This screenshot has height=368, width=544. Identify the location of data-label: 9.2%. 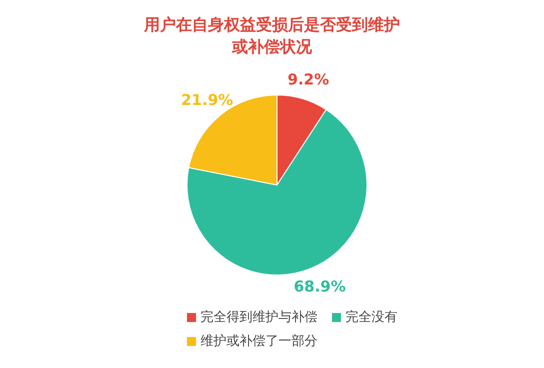
(309, 79).